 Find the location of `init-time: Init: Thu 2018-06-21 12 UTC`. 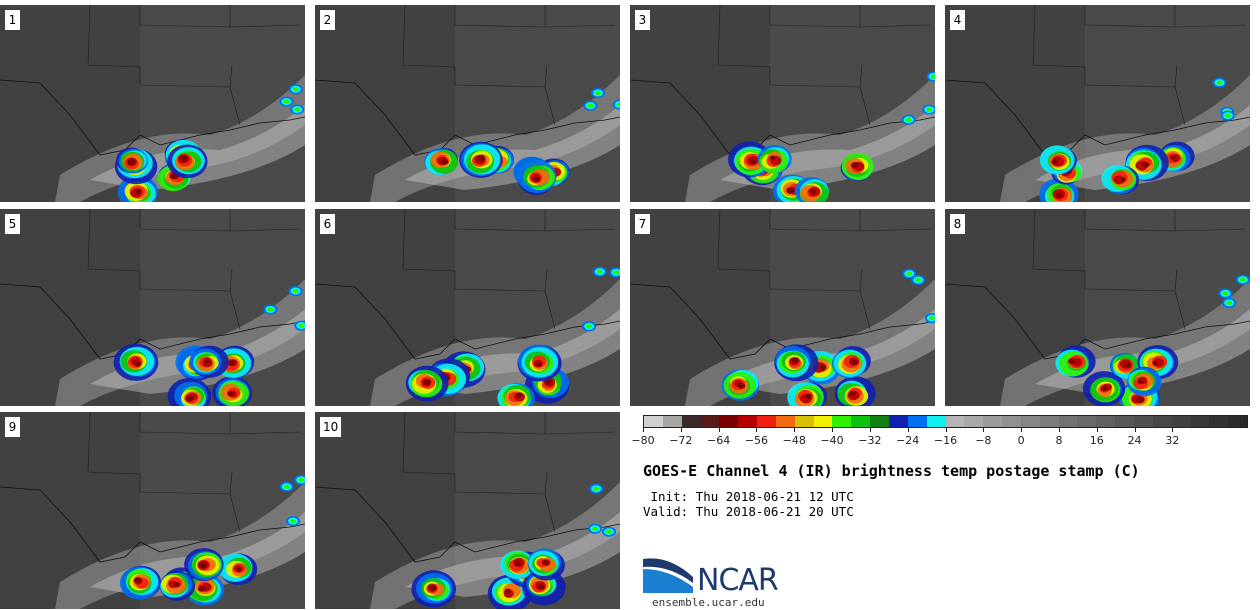

init-time: Init: Thu 2018-06-21 12 UTC is located at coordinates (748, 496).